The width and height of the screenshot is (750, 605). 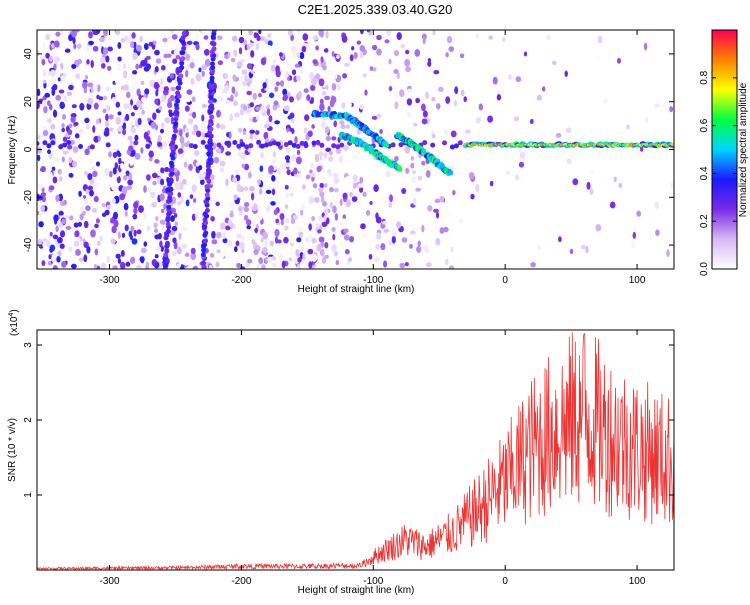 I want to click on colorbar-tick-label: 0.6, so click(x=704, y=125).